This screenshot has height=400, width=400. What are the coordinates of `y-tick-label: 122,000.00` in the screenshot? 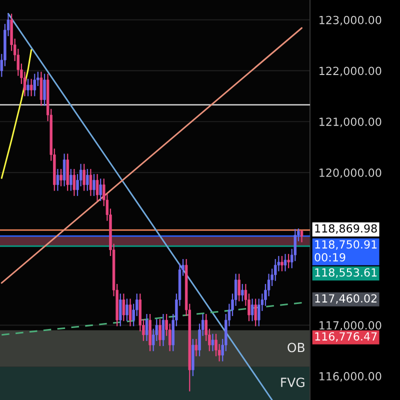 It's located at (351, 71).